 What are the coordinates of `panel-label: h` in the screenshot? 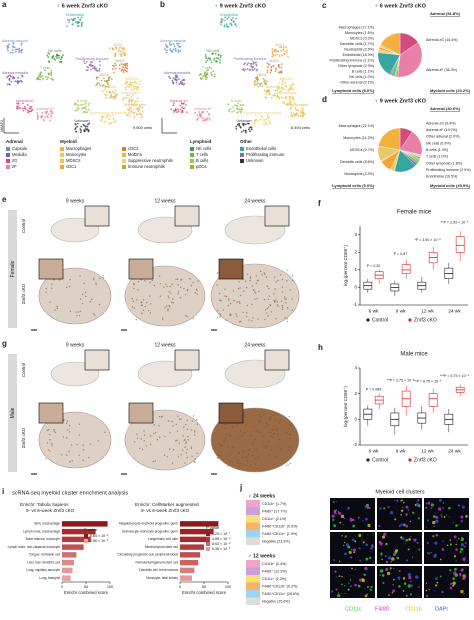 It's located at (320, 347).